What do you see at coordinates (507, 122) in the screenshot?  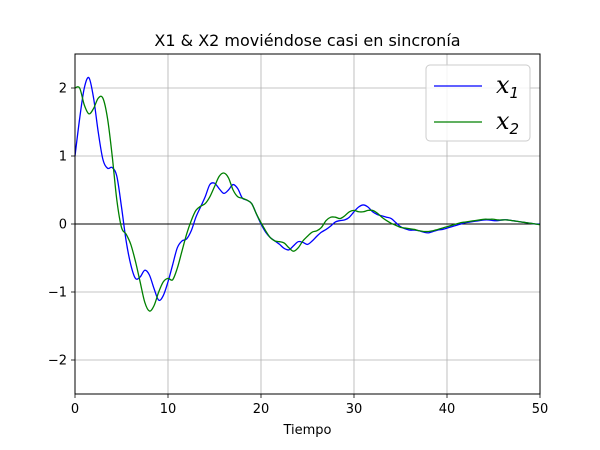 I see `legend-label-x2: x2` at bounding box center [507, 122].